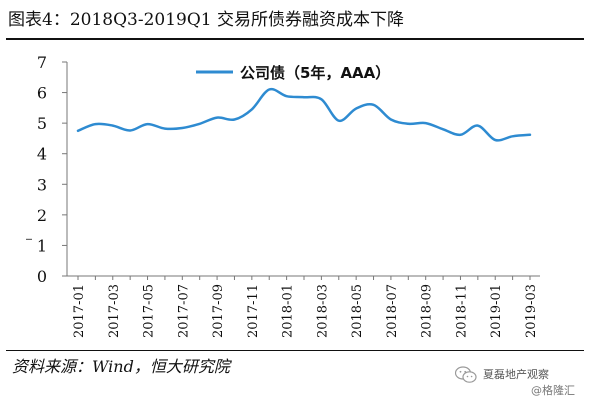  What do you see at coordinates (521, 382) in the screenshot?
I see `watermark: 夏磊地产观察 @格隆汇` at bounding box center [521, 382].